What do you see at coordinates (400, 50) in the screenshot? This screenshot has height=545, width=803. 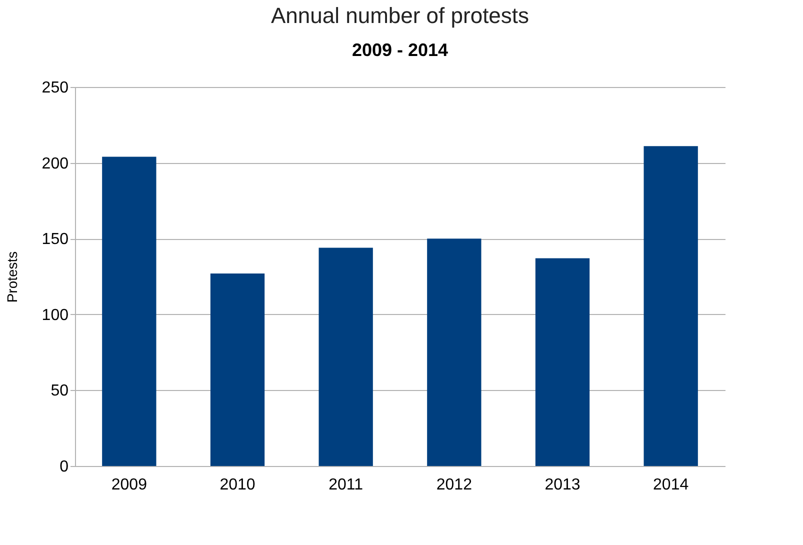 I see `chart-subtitle: 2009 - 2014` at bounding box center [400, 50].